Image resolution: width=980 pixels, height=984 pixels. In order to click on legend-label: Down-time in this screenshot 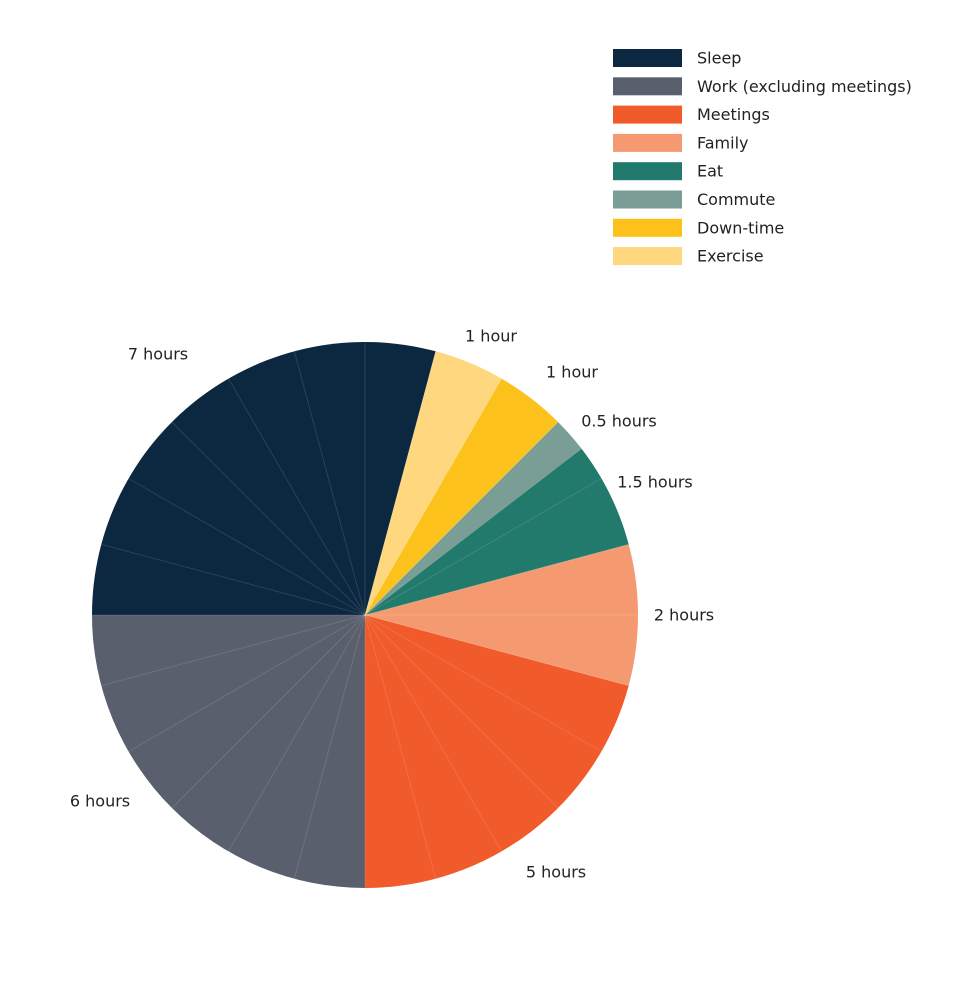, I will do `click(740, 227)`.